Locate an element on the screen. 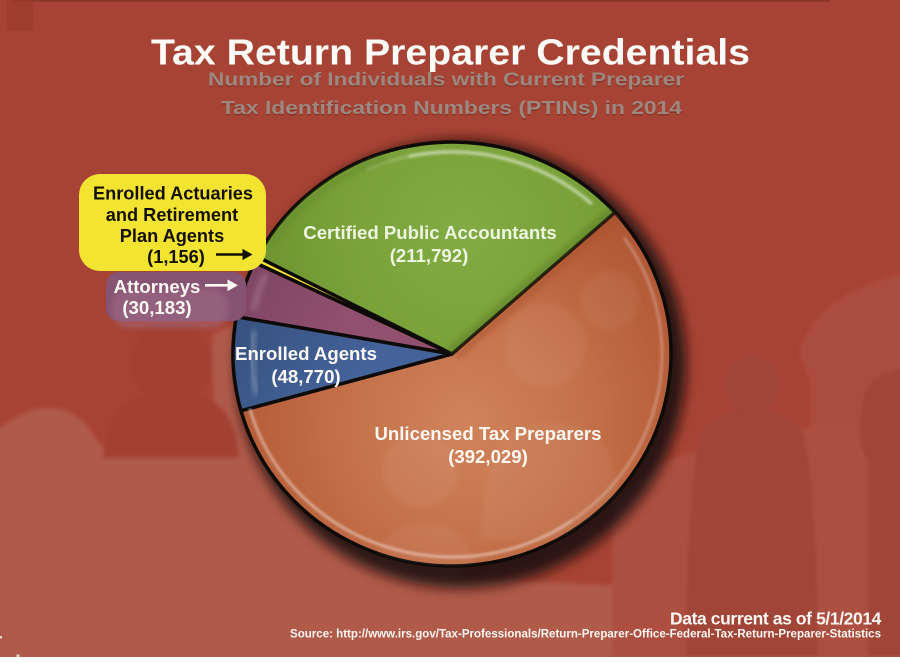 Image resolution: width=900 pixels, height=662 pixels. svg-text:Tax Return Preparer Credential: Tax Return Preparer Credentials is located at coordinates (450, 52).